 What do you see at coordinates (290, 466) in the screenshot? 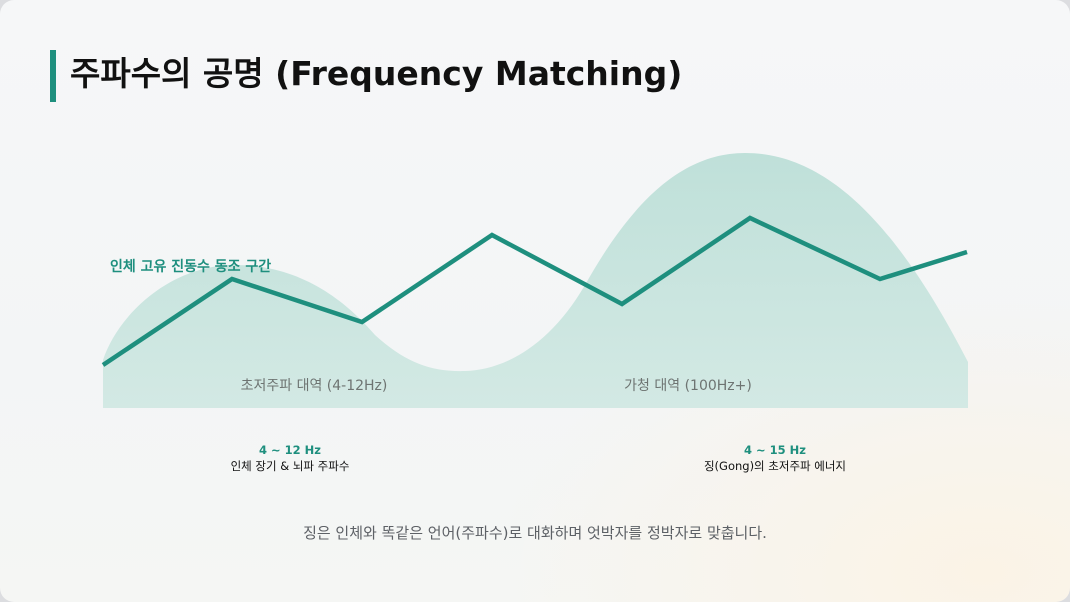
I see `caption-description: 인체 장기 & 뇌파 주파수` at bounding box center [290, 466].